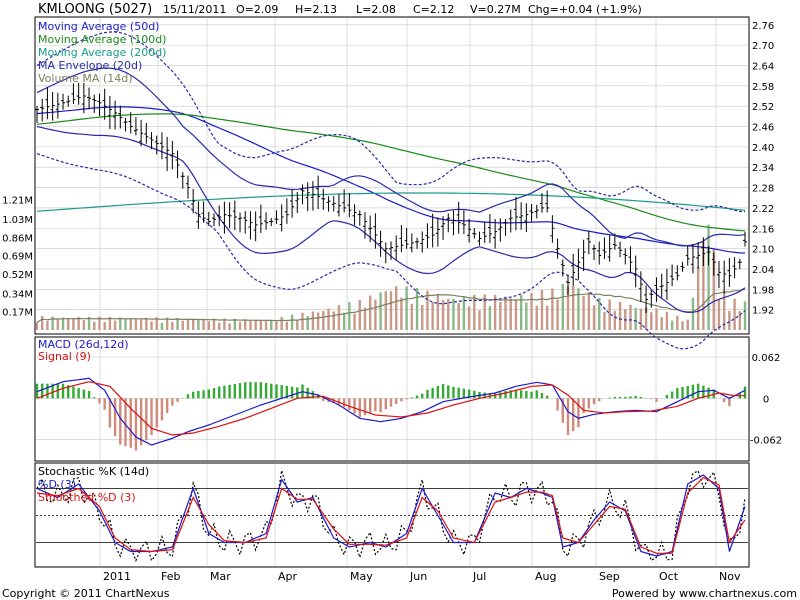  What do you see at coordinates (766, 399) in the screenshot?
I see `macd-tick-label: 0` at bounding box center [766, 399].